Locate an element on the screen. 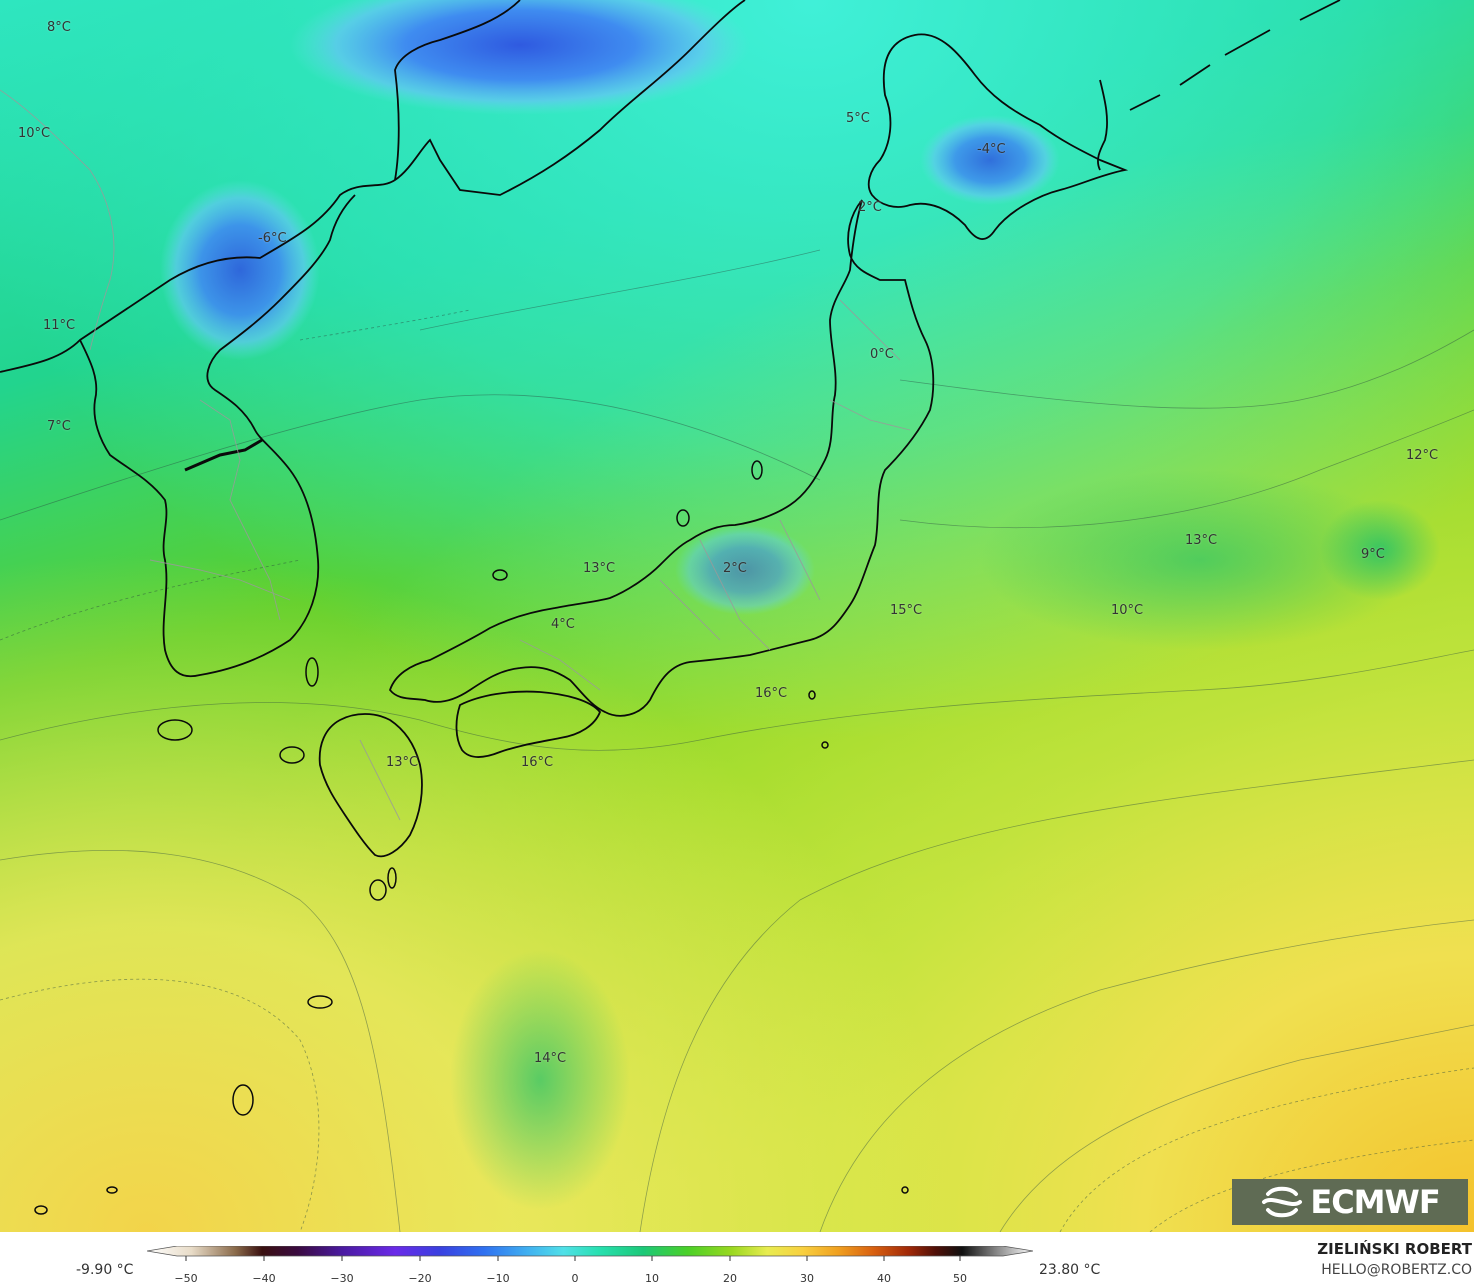  temp-label: 12°C is located at coordinates (1422, 455).